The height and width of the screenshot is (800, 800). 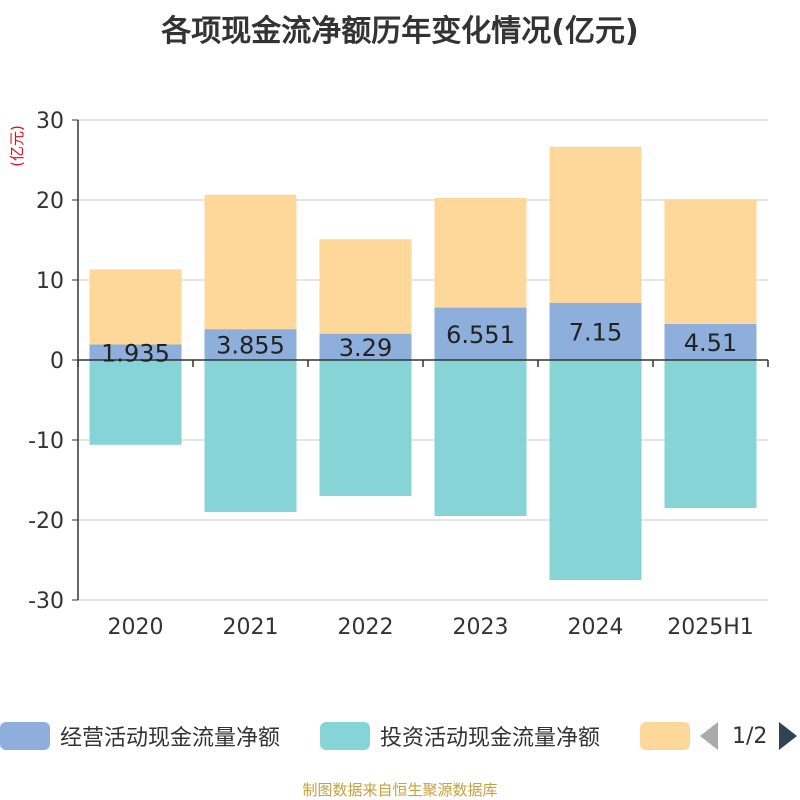 I want to click on legend-item-investing: 投资活动现金流量净额, so click(x=460, y=736).